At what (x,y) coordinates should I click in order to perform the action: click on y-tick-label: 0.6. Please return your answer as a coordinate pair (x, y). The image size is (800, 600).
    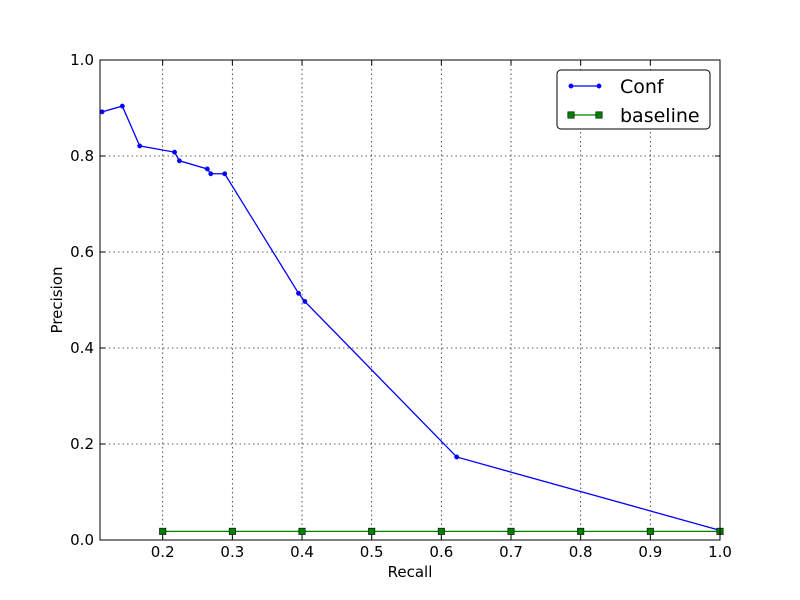
    Looking at the image, I should click on (82, 252).